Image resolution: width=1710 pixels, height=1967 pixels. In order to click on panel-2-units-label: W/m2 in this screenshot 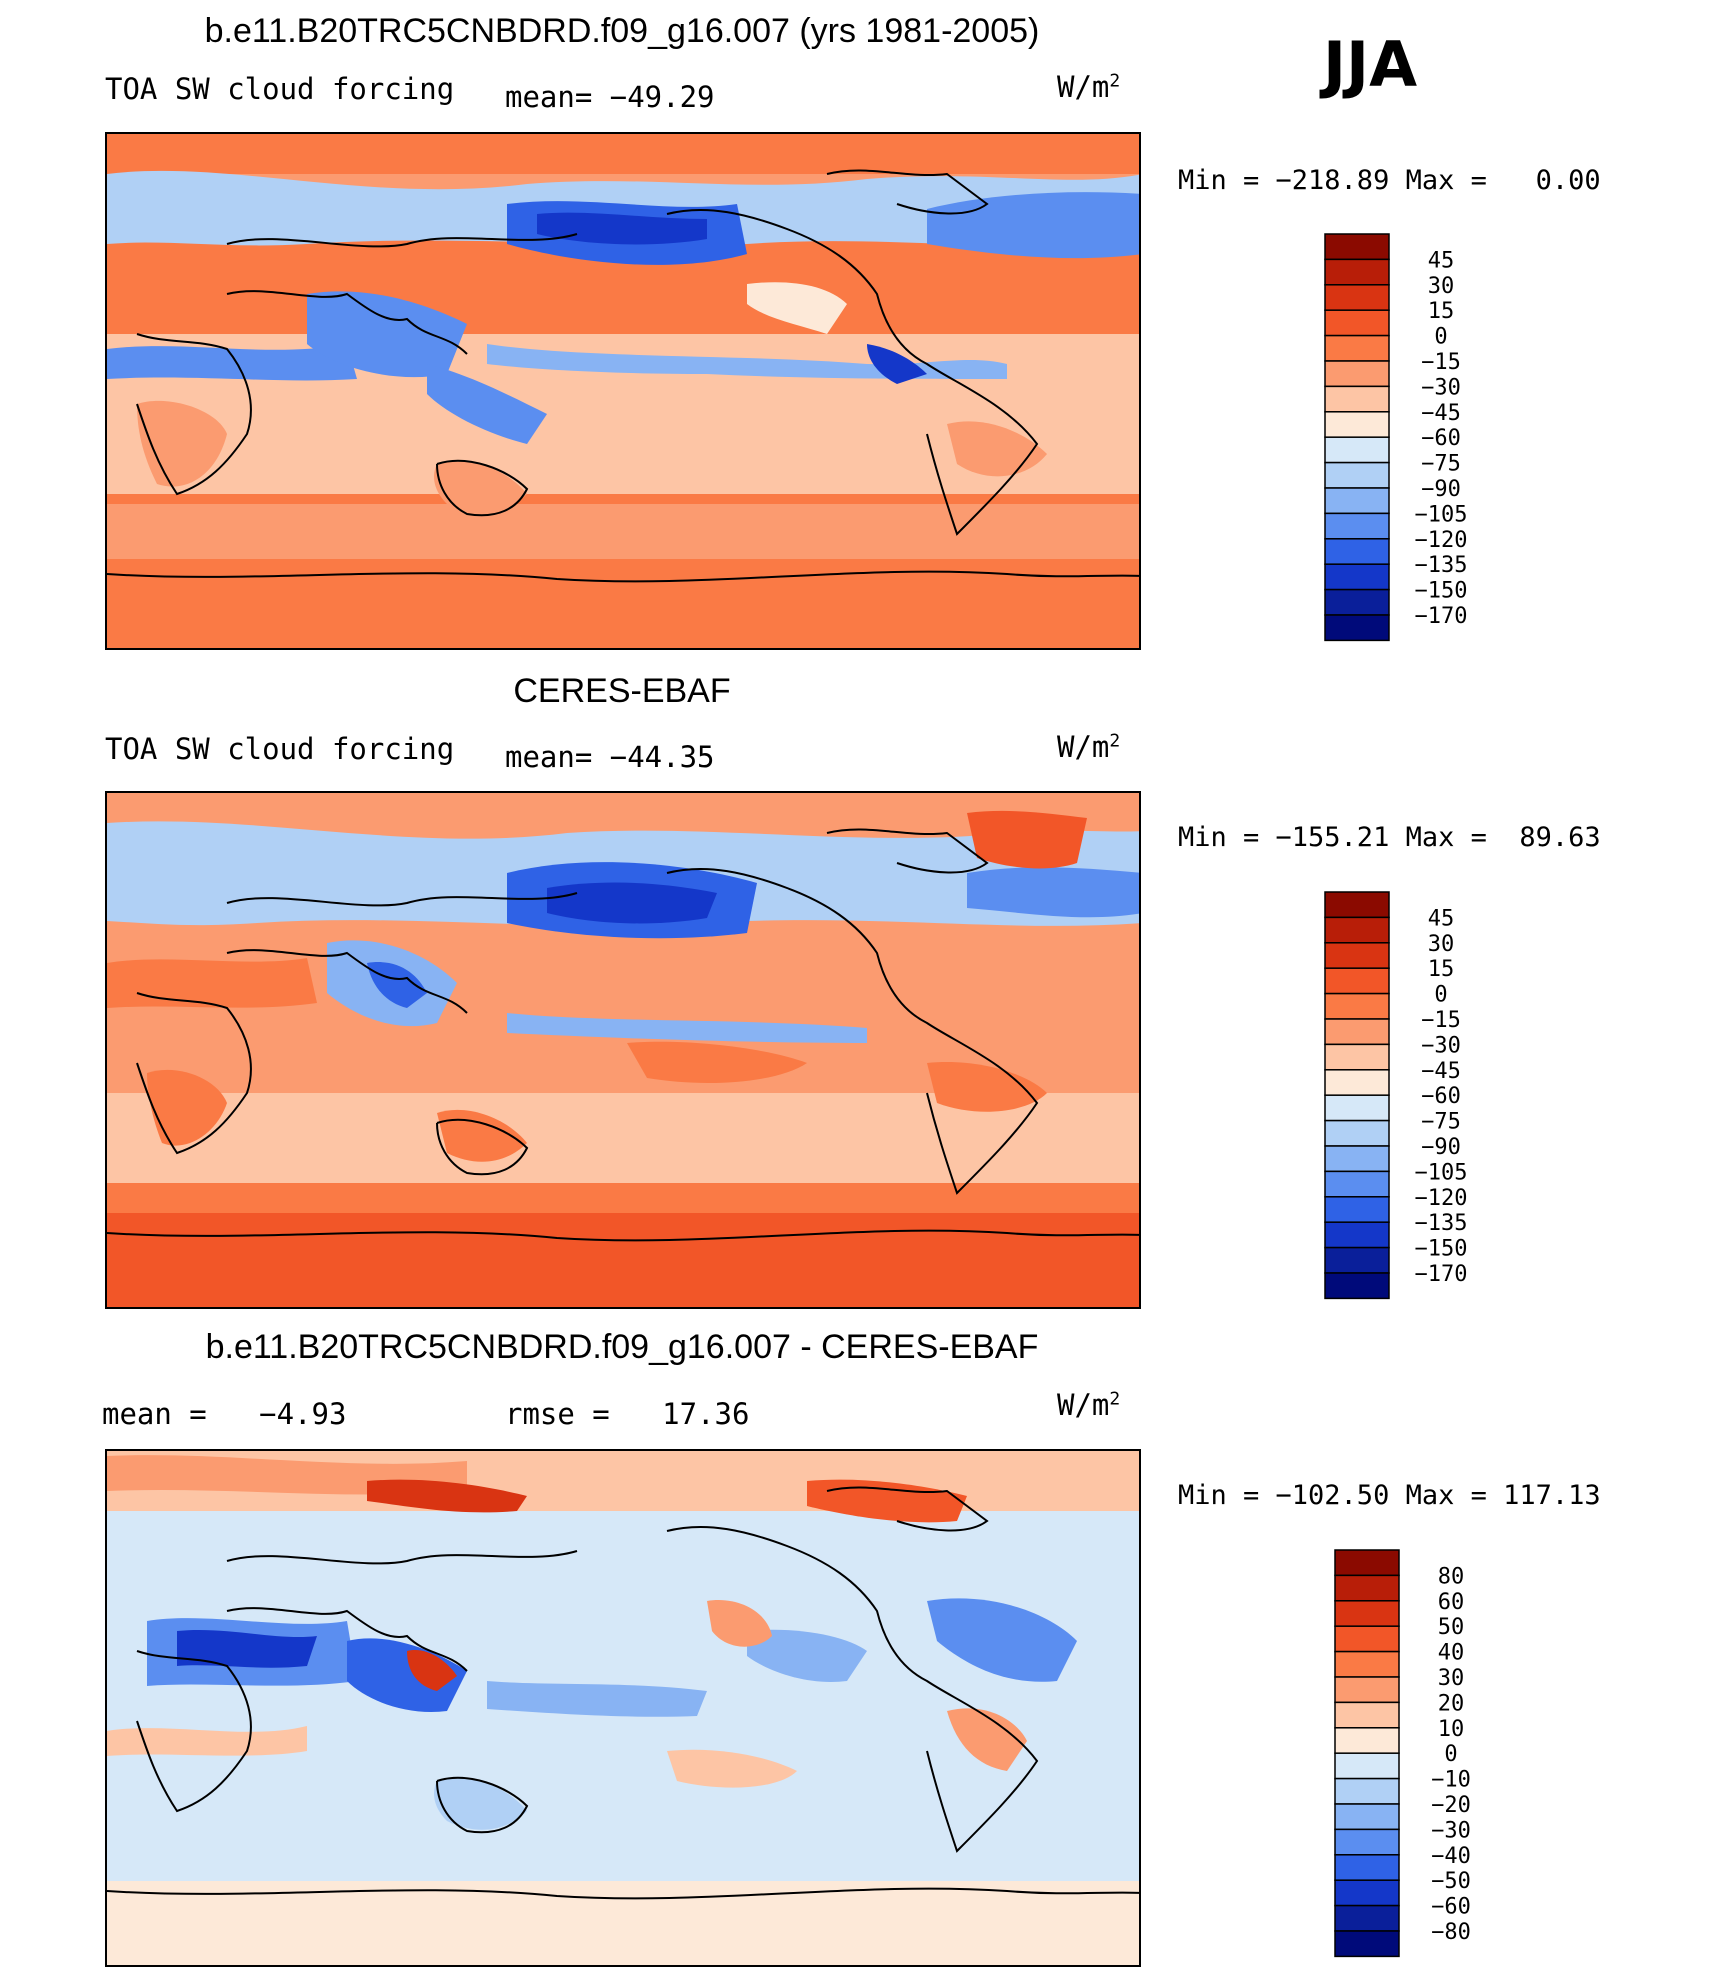, I will do `click(1089, 747)`.